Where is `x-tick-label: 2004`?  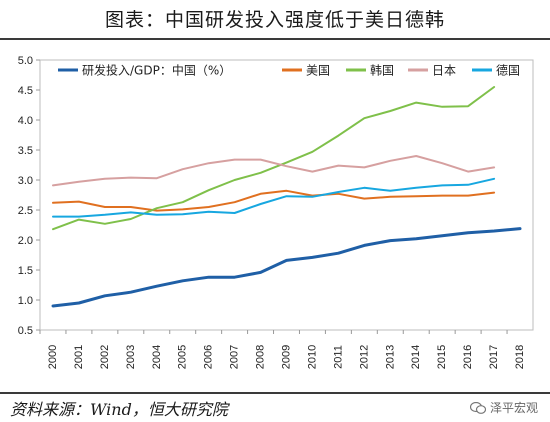 x-tick-label: 2004 is located at coordinates (157, 357).